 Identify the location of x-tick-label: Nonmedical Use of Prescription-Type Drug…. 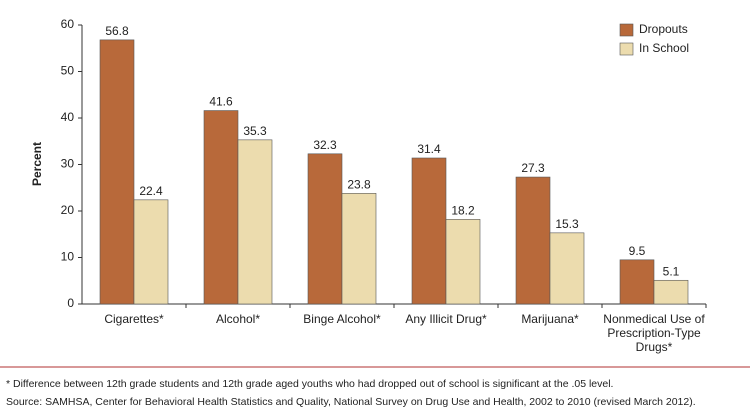
(654, 333).